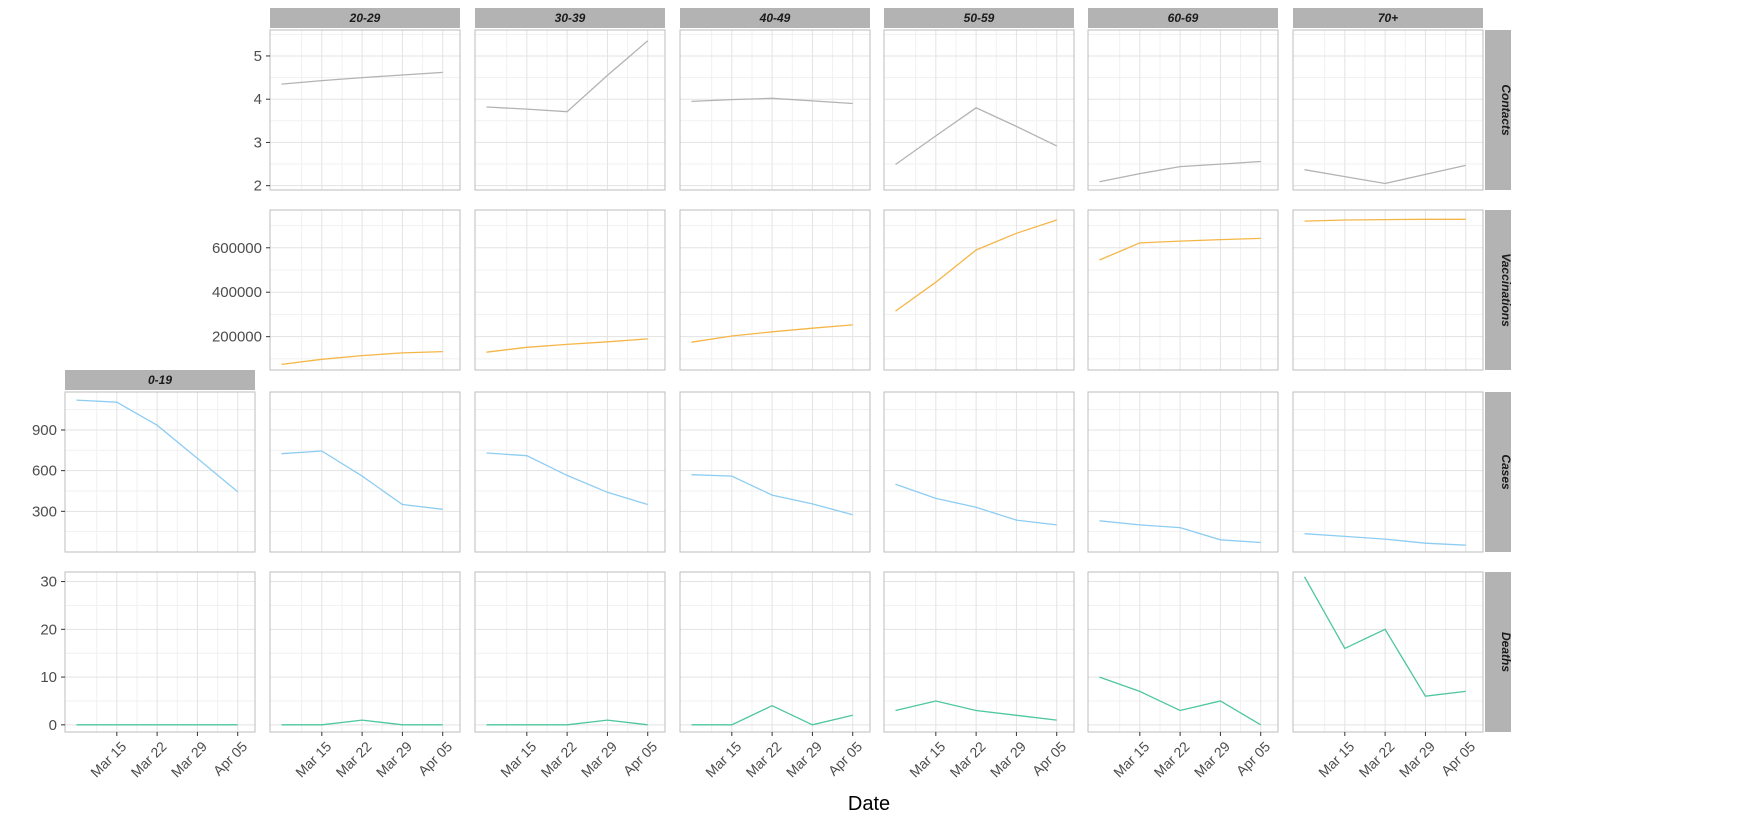  I want to click on facet-label-20-29: 20-29, so click(365, 18).